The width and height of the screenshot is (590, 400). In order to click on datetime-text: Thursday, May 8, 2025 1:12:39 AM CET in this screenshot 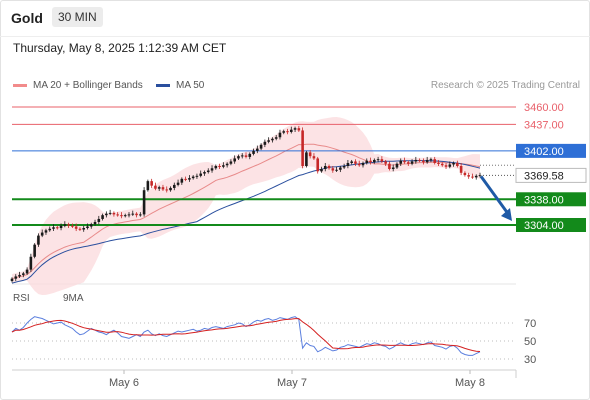, I will do `click(120, 48)`.